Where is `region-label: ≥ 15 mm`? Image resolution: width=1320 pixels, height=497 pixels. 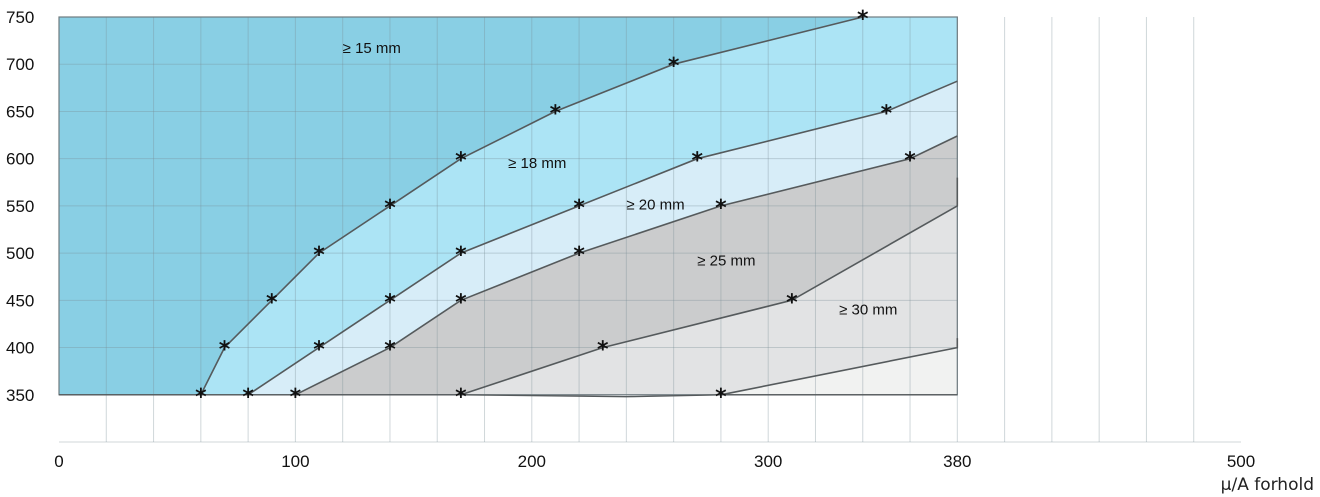 region-label: ≥ 15 mm is located at coordinates (372, 48).